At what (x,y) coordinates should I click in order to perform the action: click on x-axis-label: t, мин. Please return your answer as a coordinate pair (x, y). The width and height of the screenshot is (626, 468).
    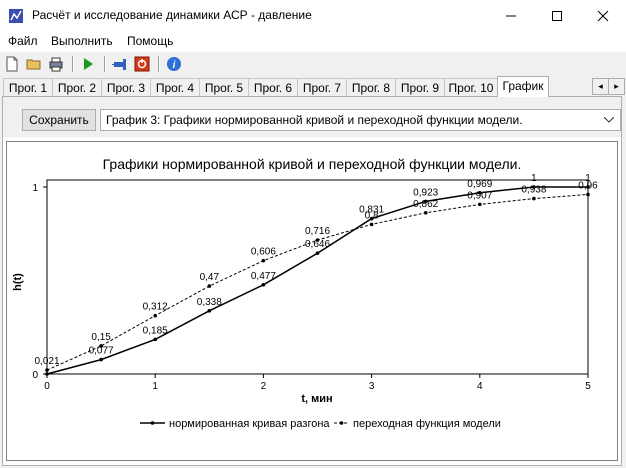
    Looking at the image, I should click on (316, 399).